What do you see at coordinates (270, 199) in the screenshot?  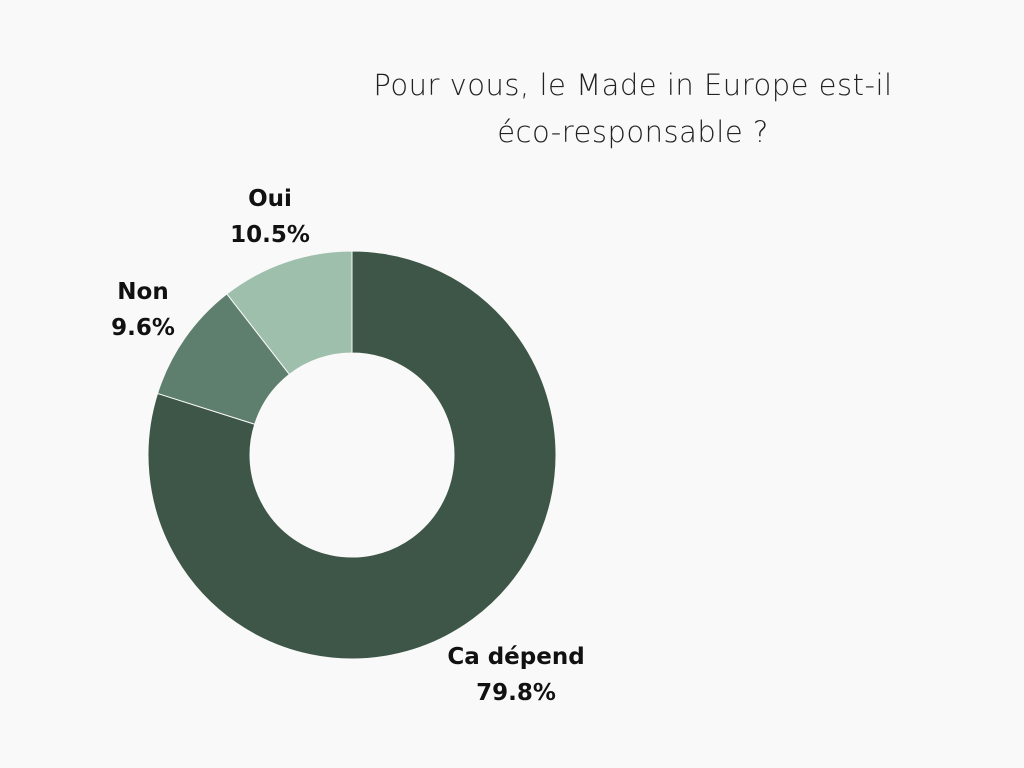 I see `slice-label: Oui` at bounding box center [270, 199].